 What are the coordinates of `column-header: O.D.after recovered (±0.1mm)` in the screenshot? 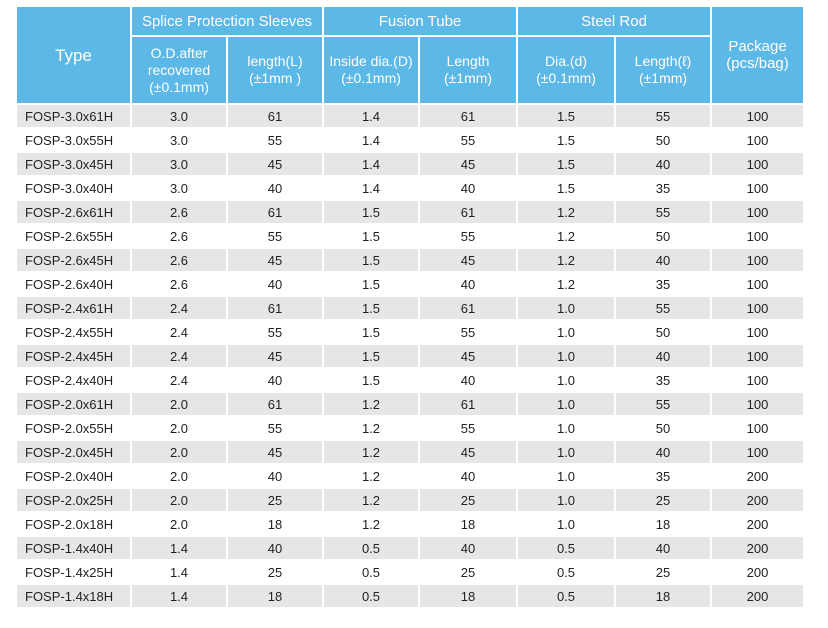 It's located at (179, 70).